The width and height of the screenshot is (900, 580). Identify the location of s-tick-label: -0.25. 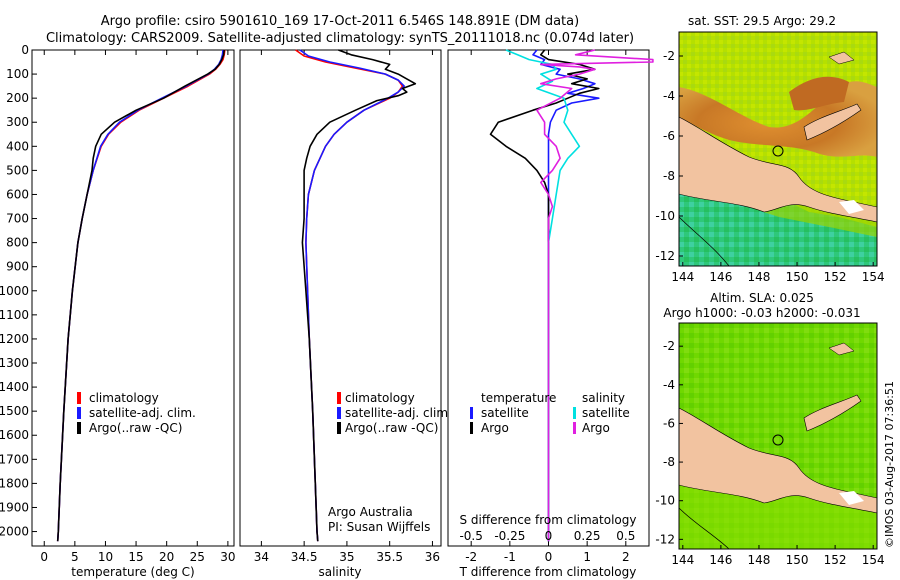
(509, 536).